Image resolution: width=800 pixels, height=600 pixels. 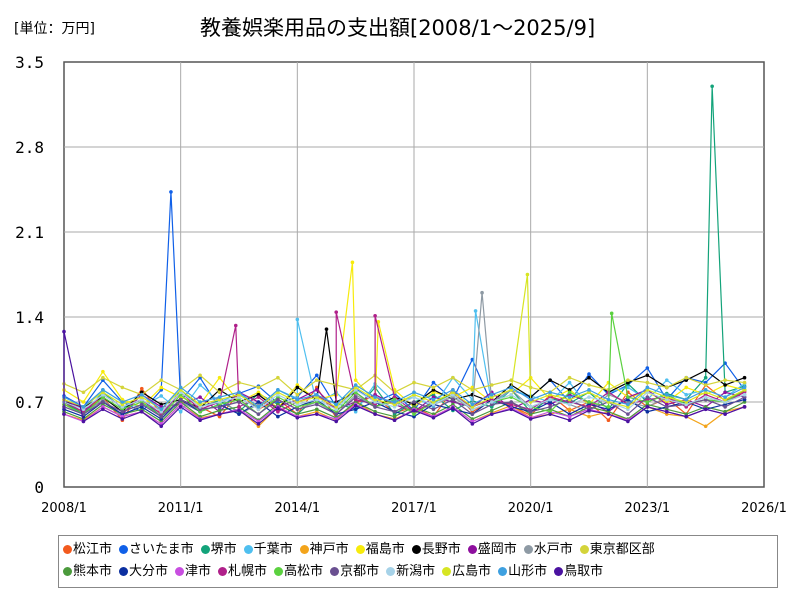 What do you see at coordinates (647, 508) in the screenshot?
I see `x-tick-label: 2023/1` at bounding box center [647, 508].